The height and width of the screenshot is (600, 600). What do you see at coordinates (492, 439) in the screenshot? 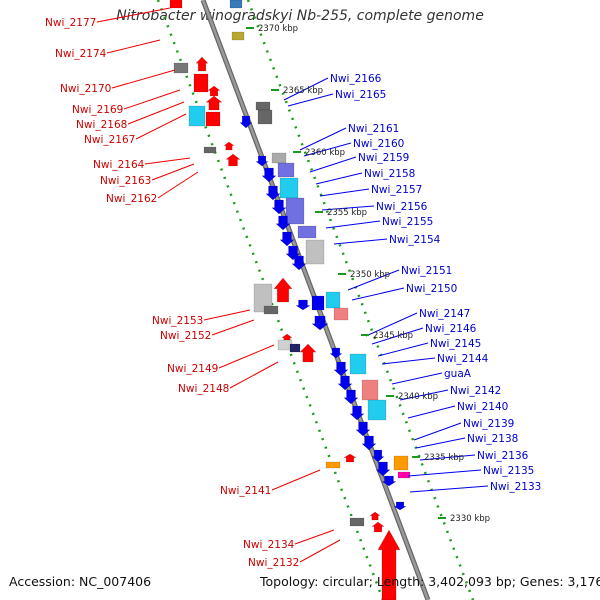
I see `gene-label-nwi_2138: Nwi_2138` at bounding box center [492, 439].